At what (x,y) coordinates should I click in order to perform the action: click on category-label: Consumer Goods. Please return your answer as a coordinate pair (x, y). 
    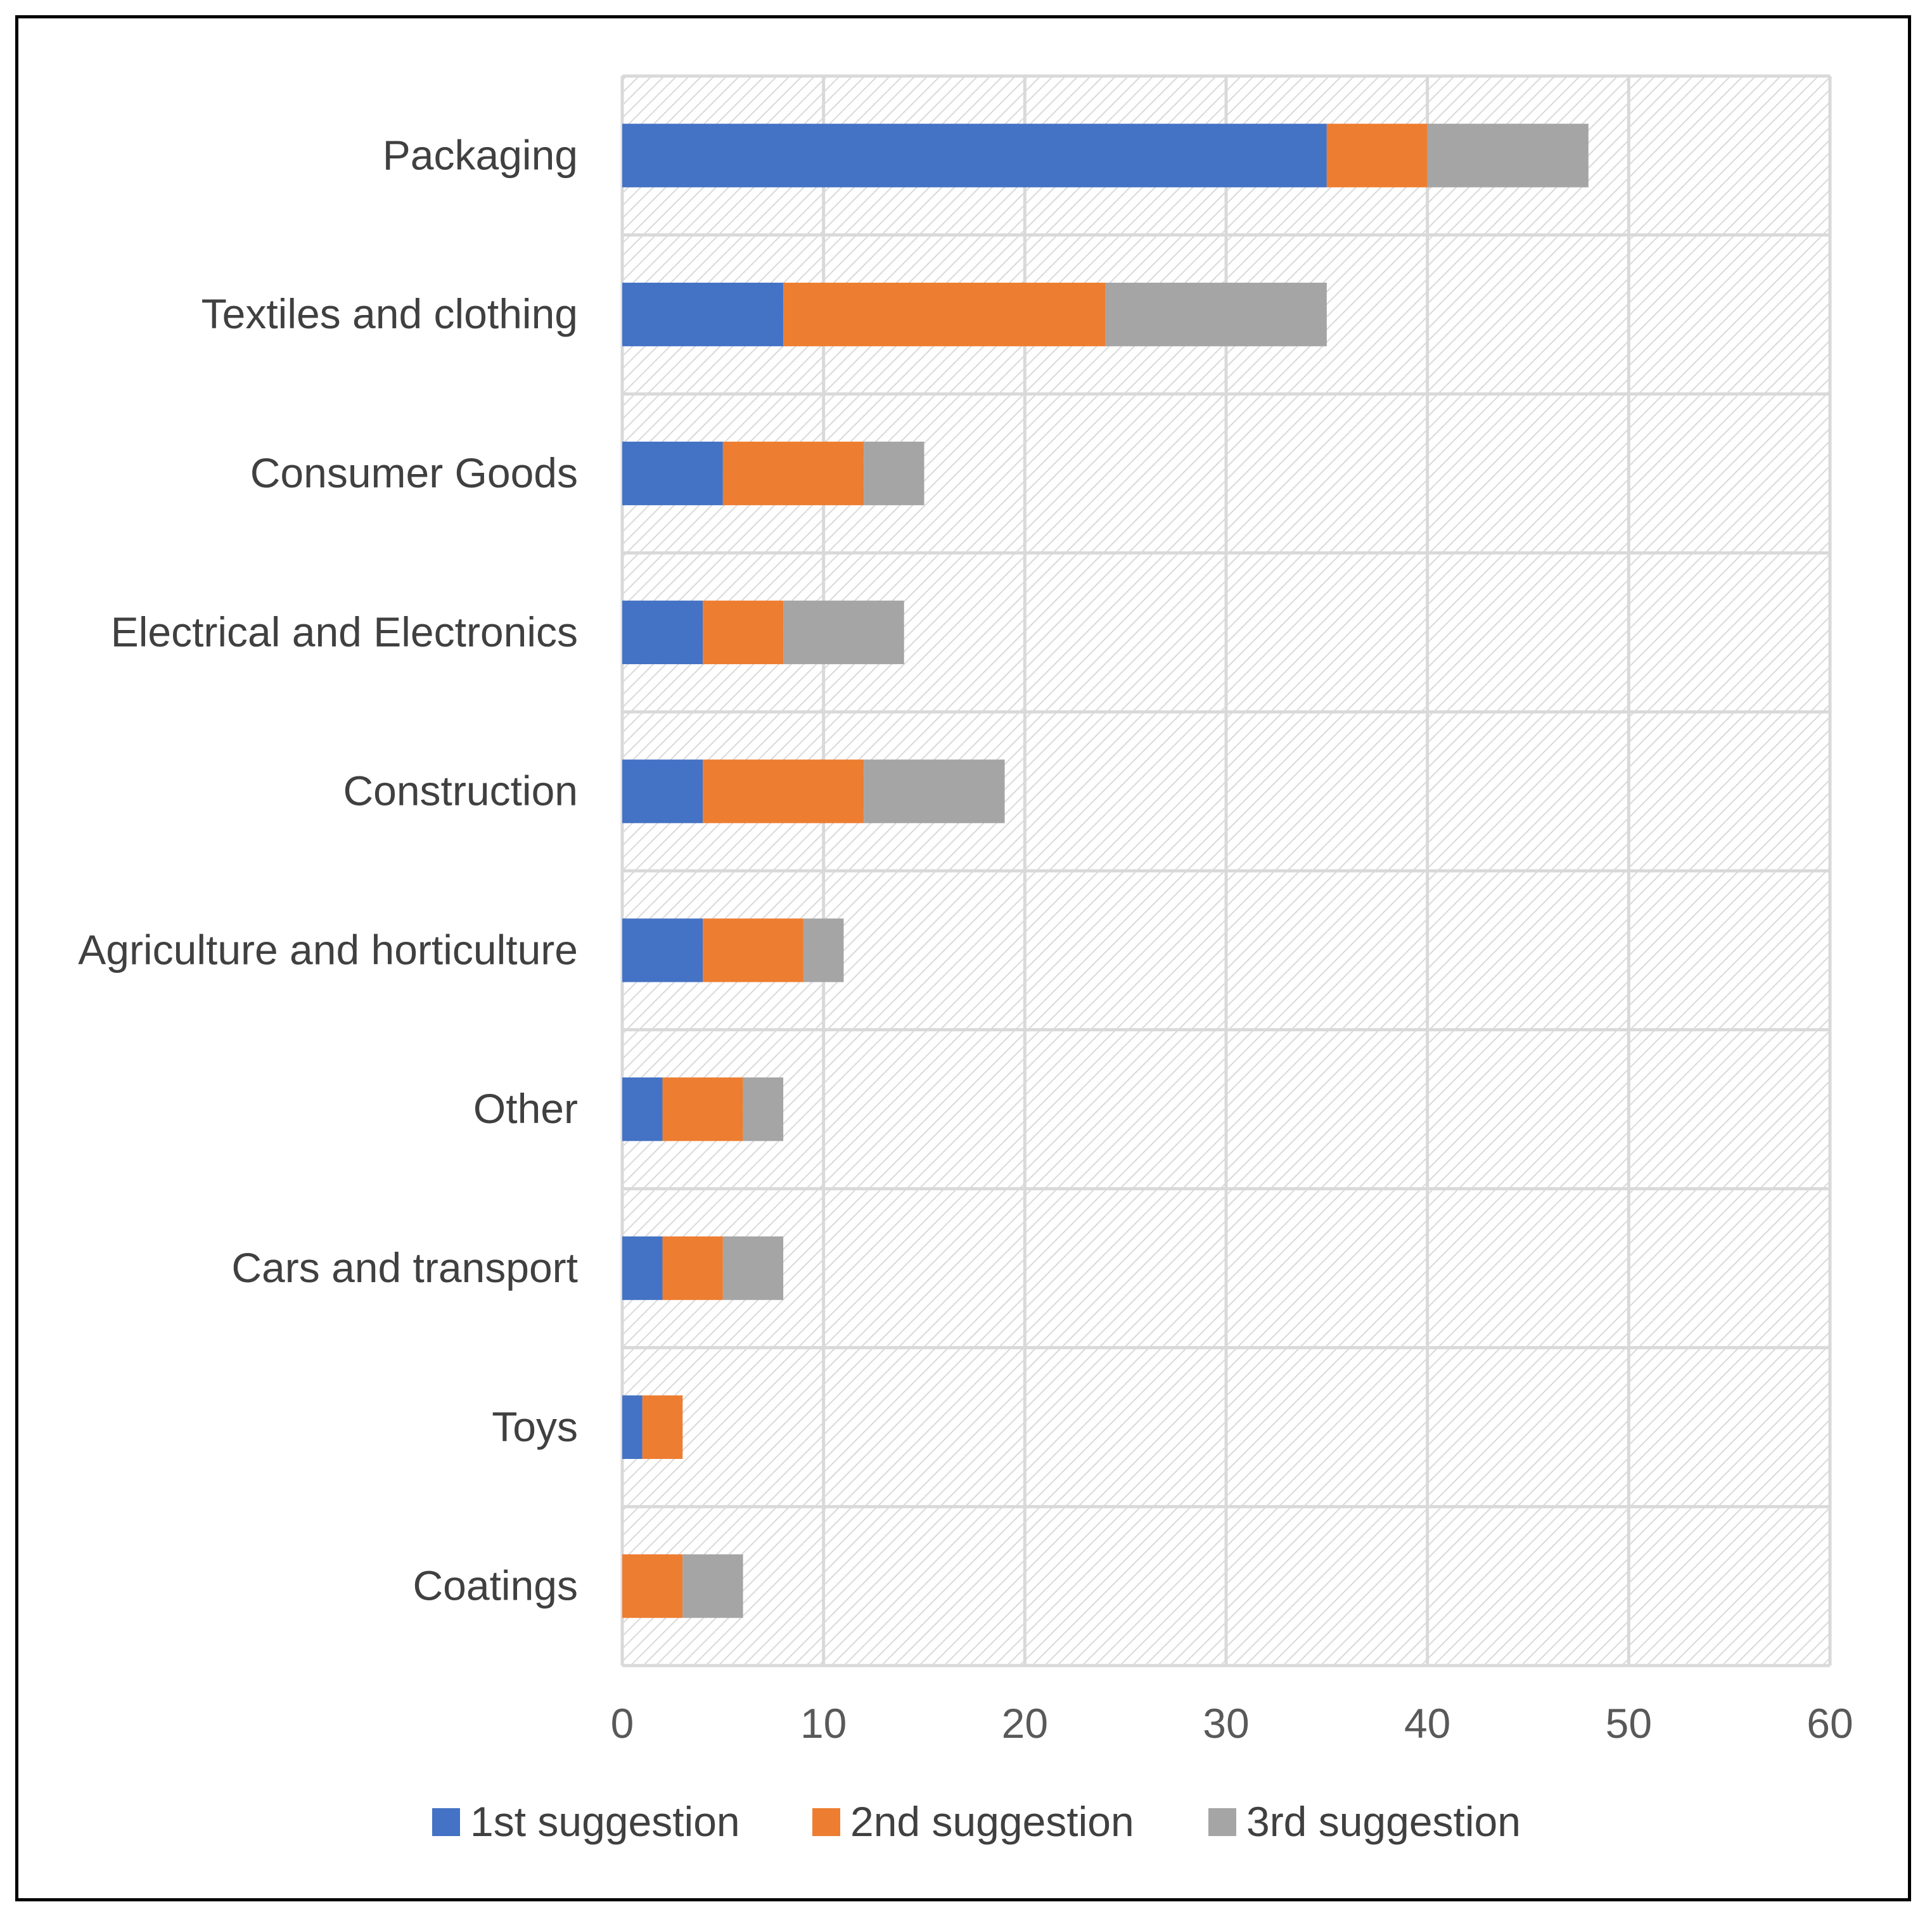
    Looking at the image, I should click on (414, 472).